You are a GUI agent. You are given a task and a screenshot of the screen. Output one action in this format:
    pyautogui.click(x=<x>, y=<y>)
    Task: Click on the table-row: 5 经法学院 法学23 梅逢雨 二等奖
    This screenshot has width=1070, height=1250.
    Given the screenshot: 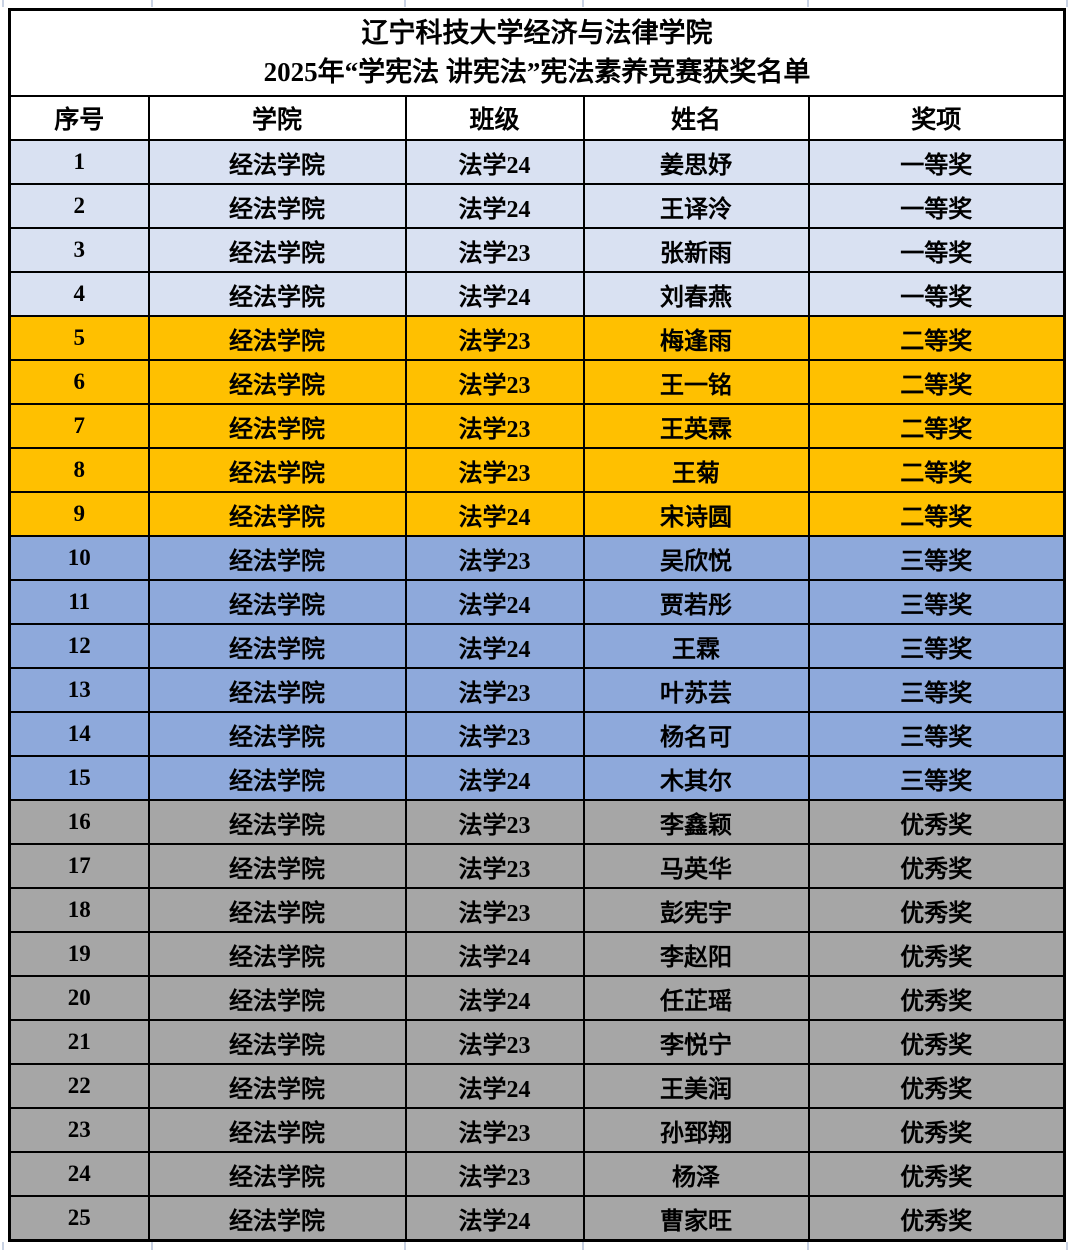 What is the action you would take?
    pyautogui.click(x=537, y=338)
    